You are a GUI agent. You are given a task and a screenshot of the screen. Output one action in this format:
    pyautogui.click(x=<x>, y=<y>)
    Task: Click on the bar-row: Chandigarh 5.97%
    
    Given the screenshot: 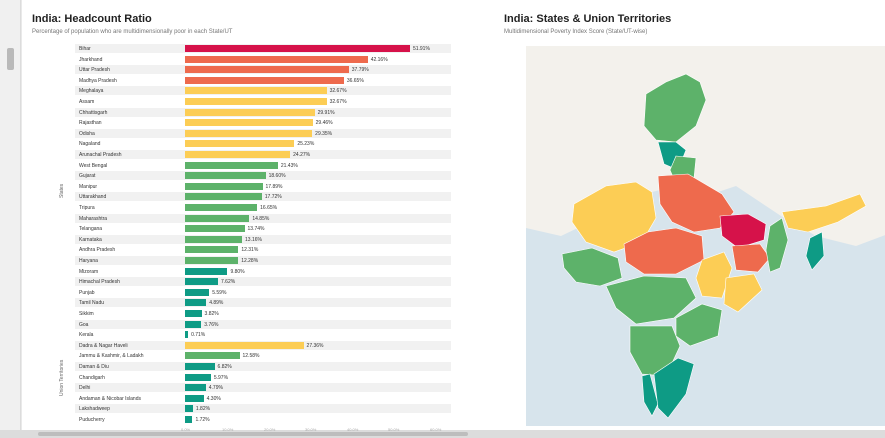 What is the action you would take?
    pyautogui.click(x=263, y=377)
    